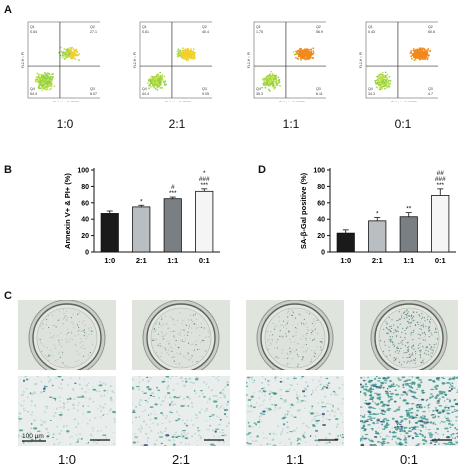 The height and width of the screenshot is (474, 474). I want to click on y-axis-label: FL2-H :: PI, so click(249, 60).